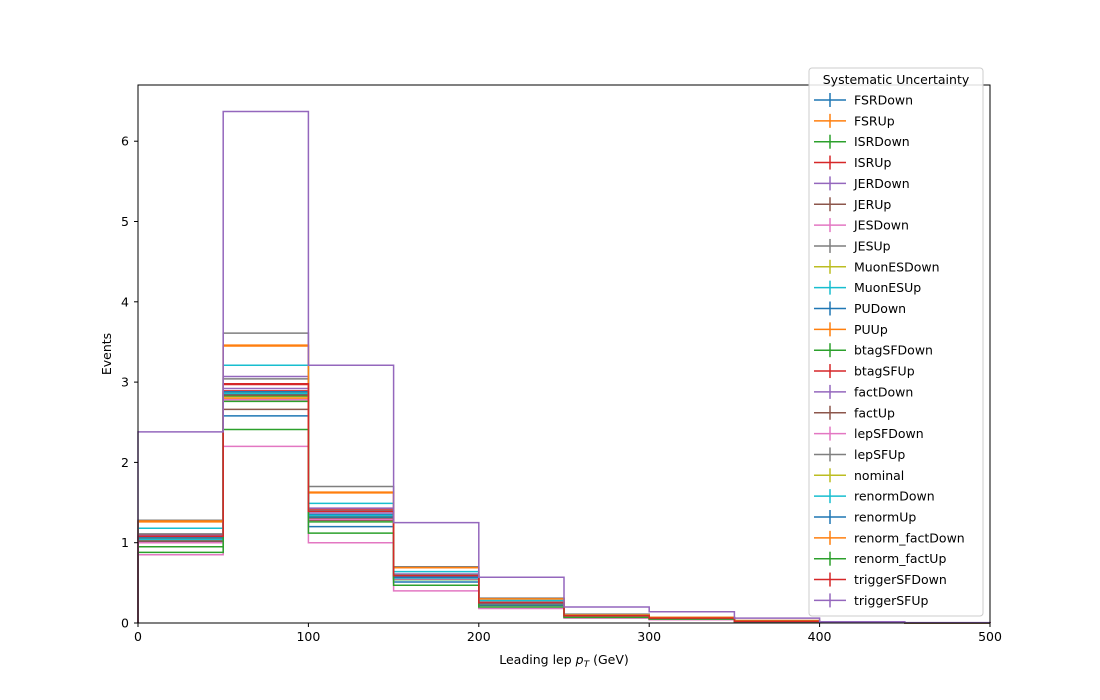  Describe the element at coordinates (874, 412) in the screenshot. I see `legend-label: factUp` at that location.